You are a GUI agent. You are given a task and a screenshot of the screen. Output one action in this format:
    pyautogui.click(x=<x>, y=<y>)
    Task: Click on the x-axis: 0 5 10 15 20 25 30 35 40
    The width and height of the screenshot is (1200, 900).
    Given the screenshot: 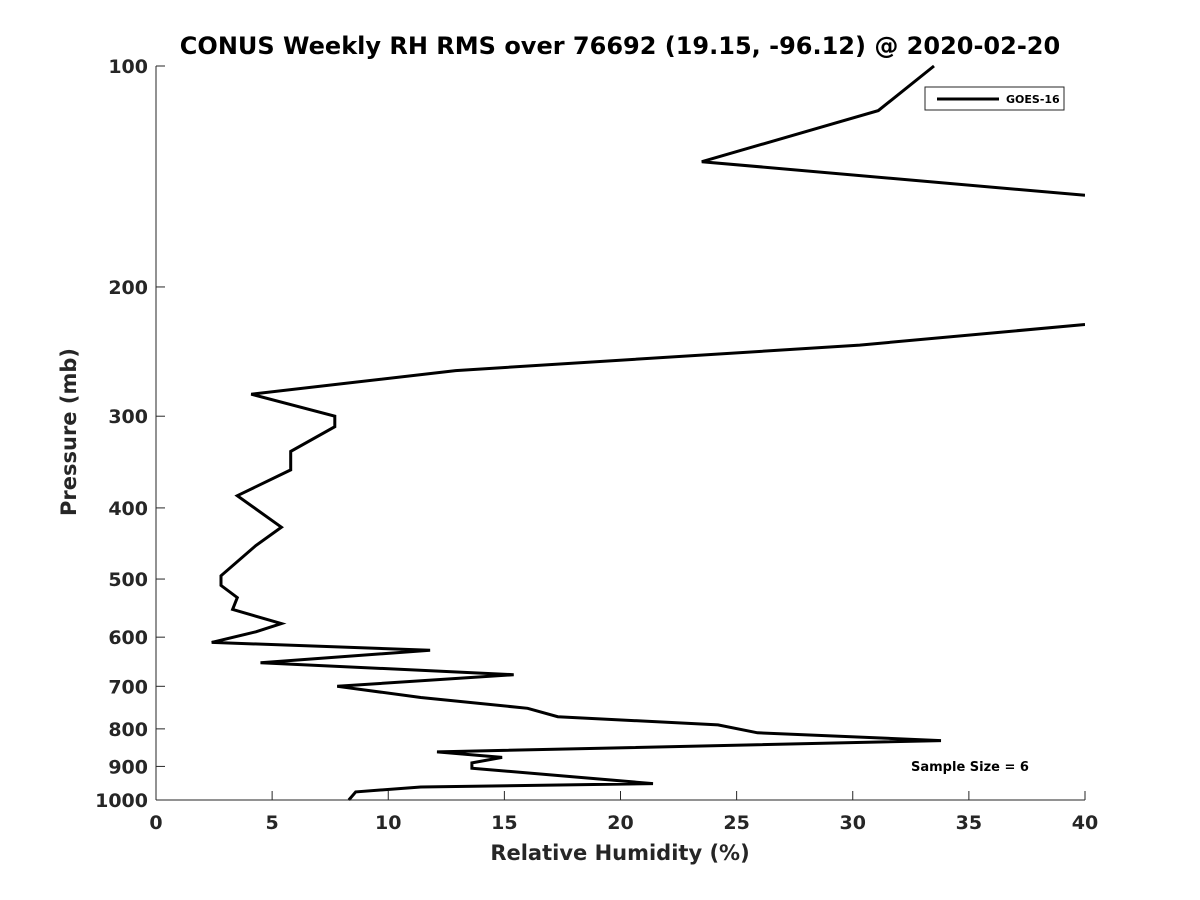 What is the action you would take?
    pyautogui.click(x=623, y=812)
    